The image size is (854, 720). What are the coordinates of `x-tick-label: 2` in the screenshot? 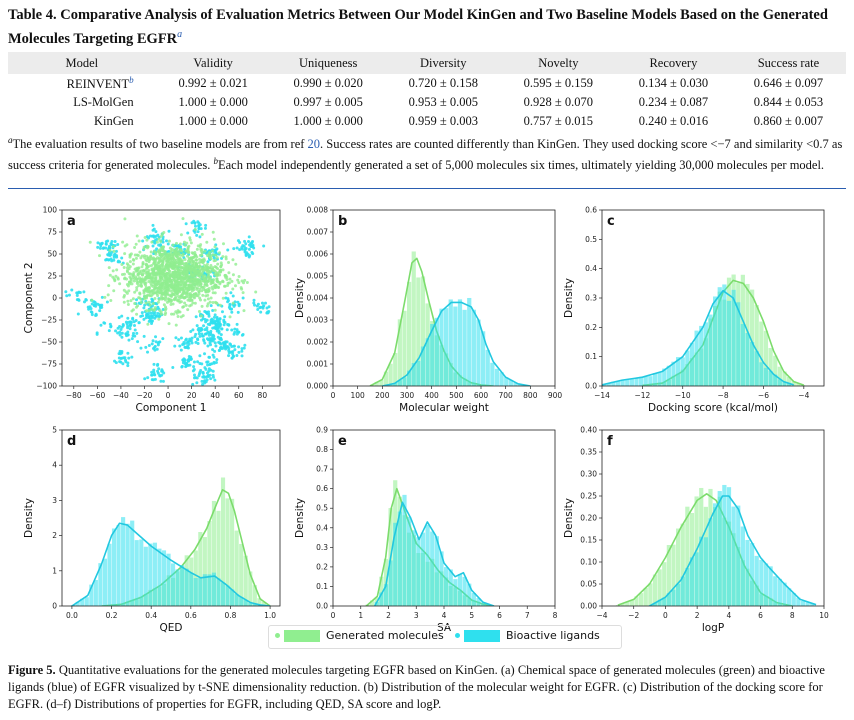 It's located at (388, 615).